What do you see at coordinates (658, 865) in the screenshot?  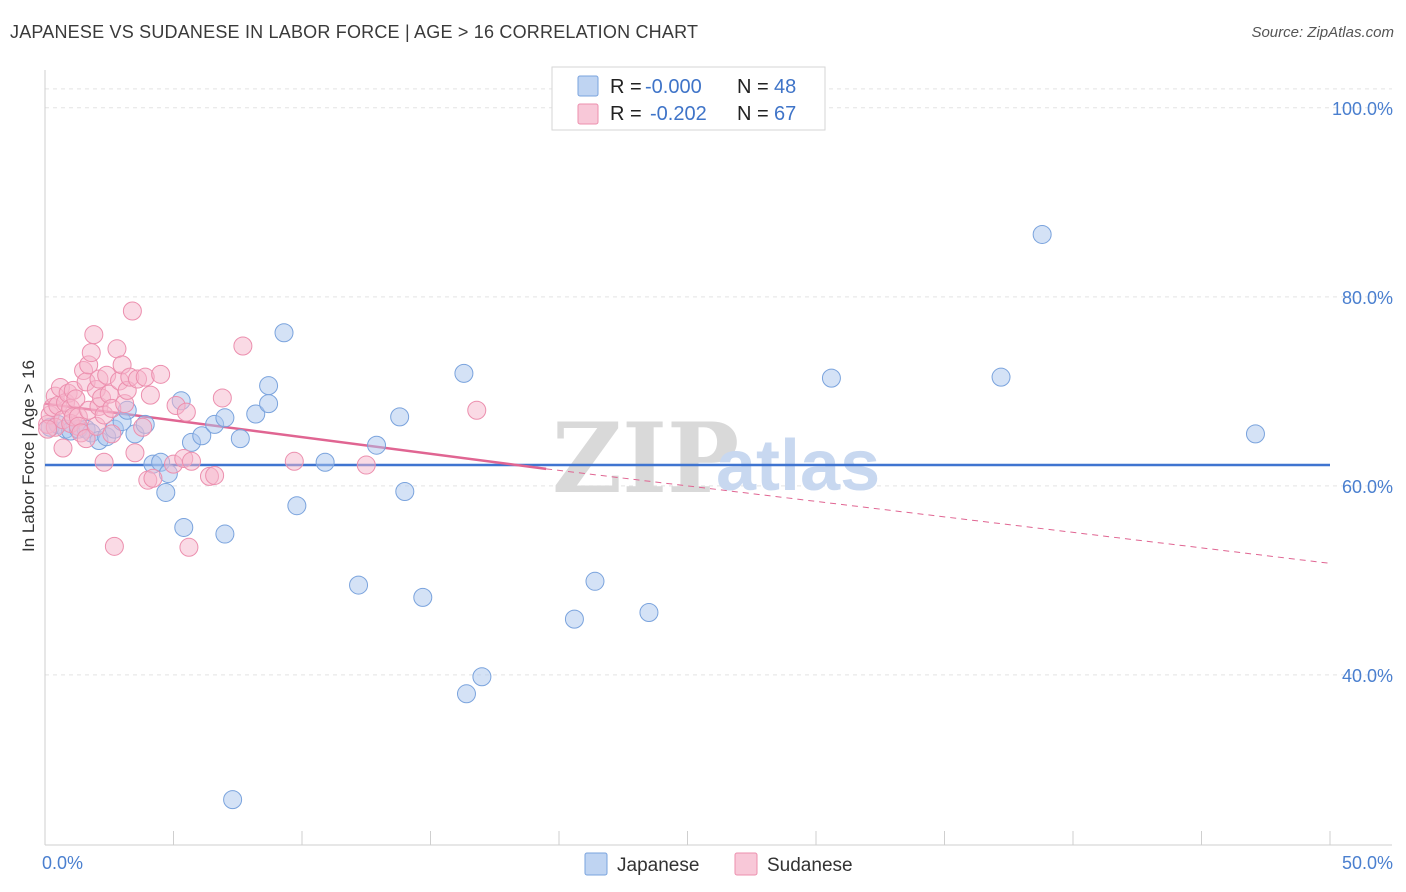 I see `bottom-legend-japanese: Japanese` at bounding box center [658, 865].